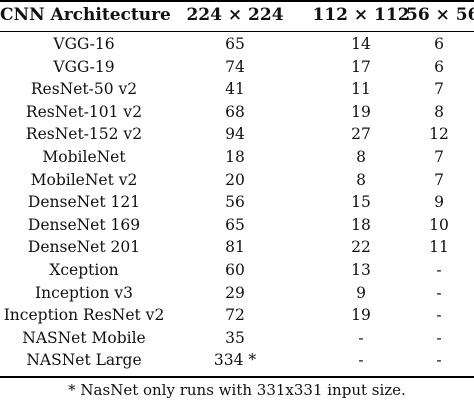  I want to click on table-bottom-rule, so click(237, 377).